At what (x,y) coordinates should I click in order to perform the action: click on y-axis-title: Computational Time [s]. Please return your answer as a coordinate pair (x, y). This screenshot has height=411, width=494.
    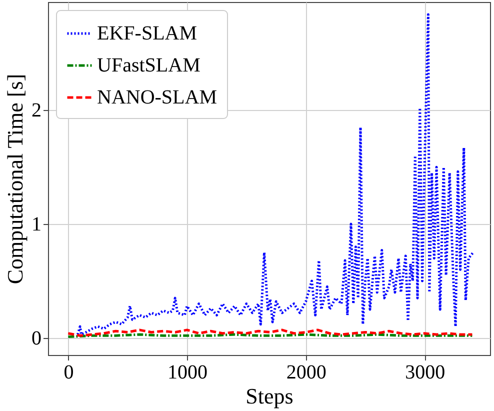
    Looking at the image, I should click on (15, 179).